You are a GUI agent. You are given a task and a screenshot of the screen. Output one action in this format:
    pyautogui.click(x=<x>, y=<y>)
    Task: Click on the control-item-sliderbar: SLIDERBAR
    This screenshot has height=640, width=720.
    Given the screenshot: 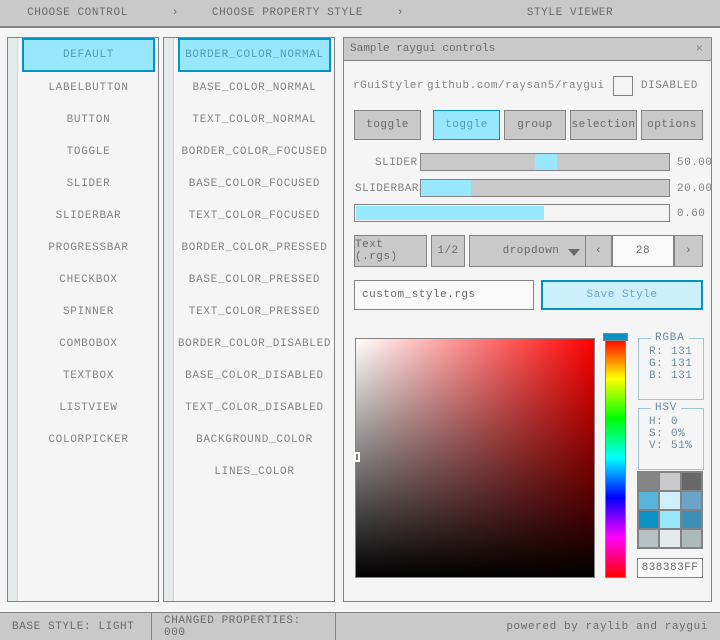 What is the action you would take?
    pyautogui.click(x=88, y=216)
    